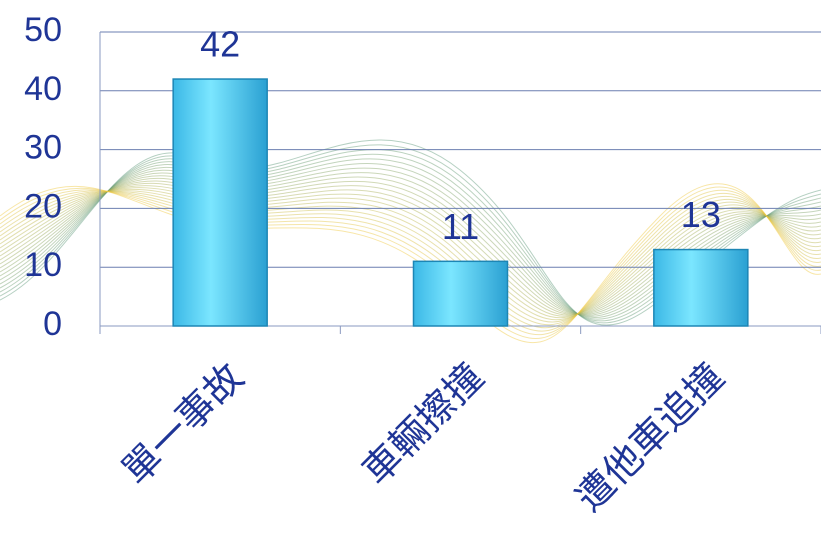 The width and height of the screenshot is (821, 558). What do you see at coordinates (701, 214) in the screenshot?
I see `data-label: 13` at bounding box center [701, 214].